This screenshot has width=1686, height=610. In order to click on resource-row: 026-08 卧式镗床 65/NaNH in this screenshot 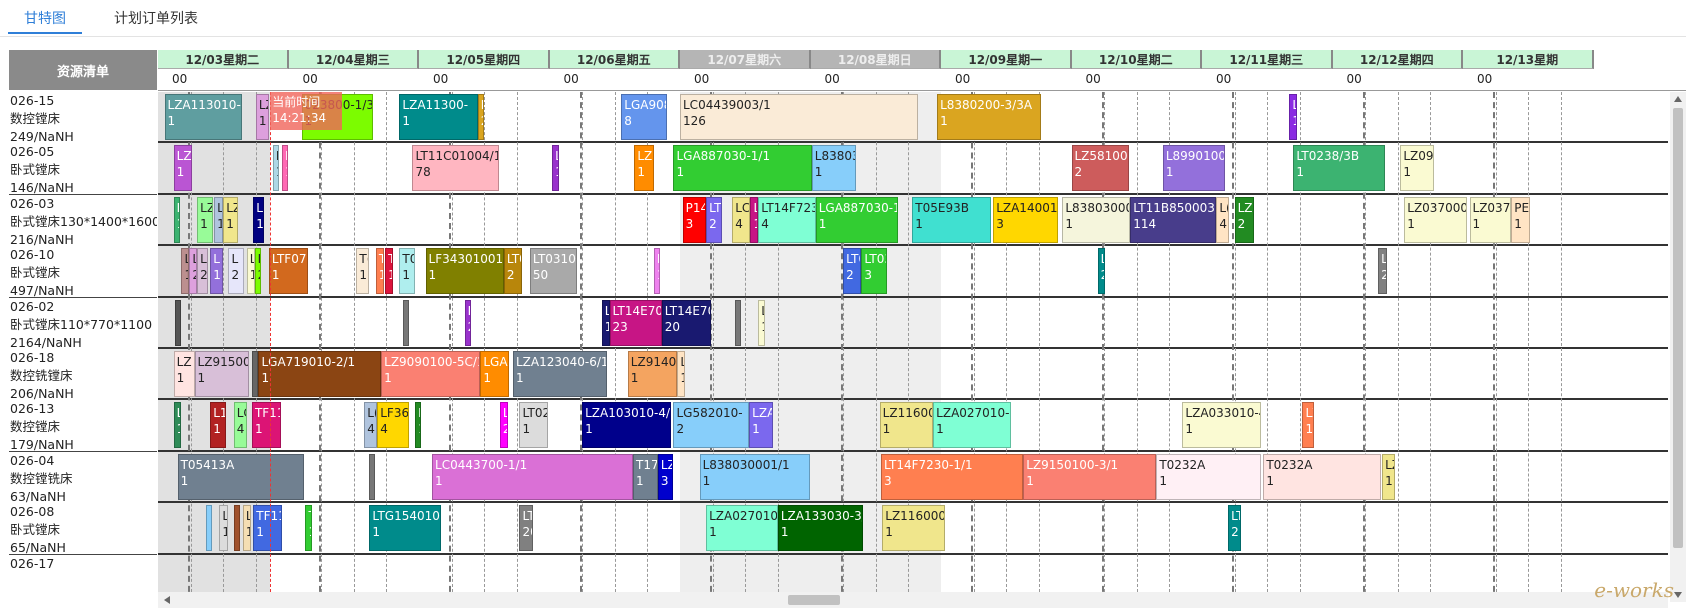, I will do `click(83, 530)`.